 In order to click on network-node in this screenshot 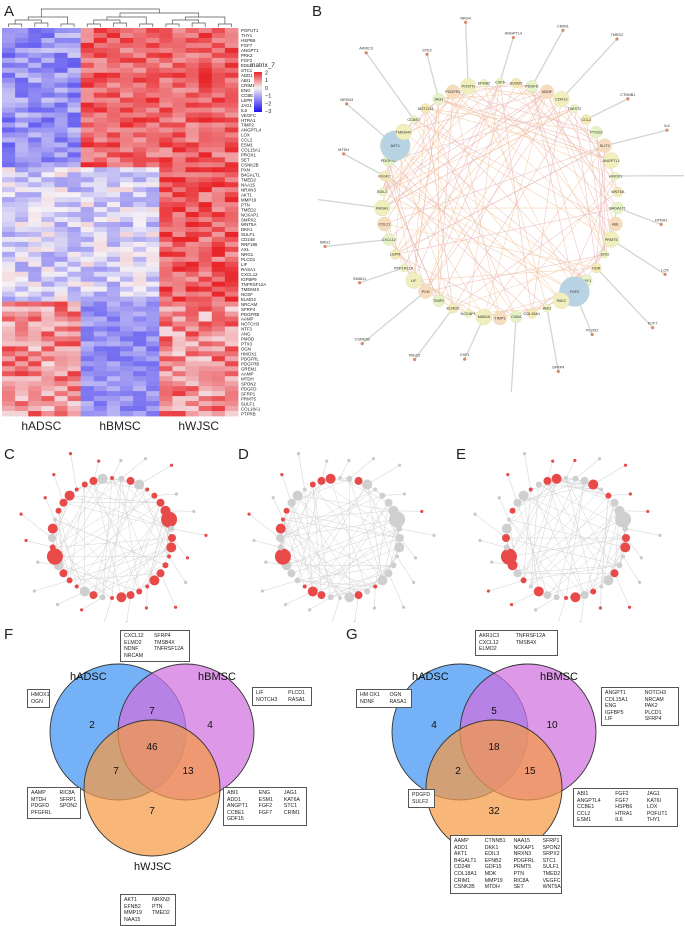, I will do `click(500, 318)`.